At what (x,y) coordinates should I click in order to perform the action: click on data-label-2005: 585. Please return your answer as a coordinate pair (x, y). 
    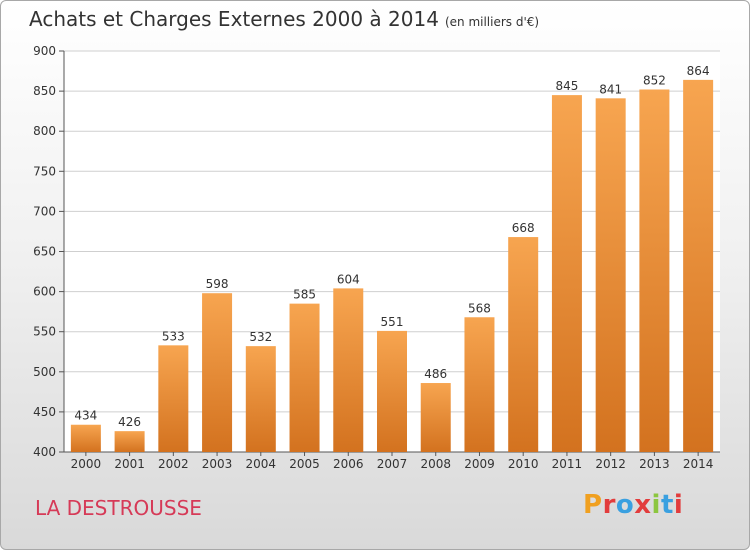
    Looking at the image, I should click on (304, 295).